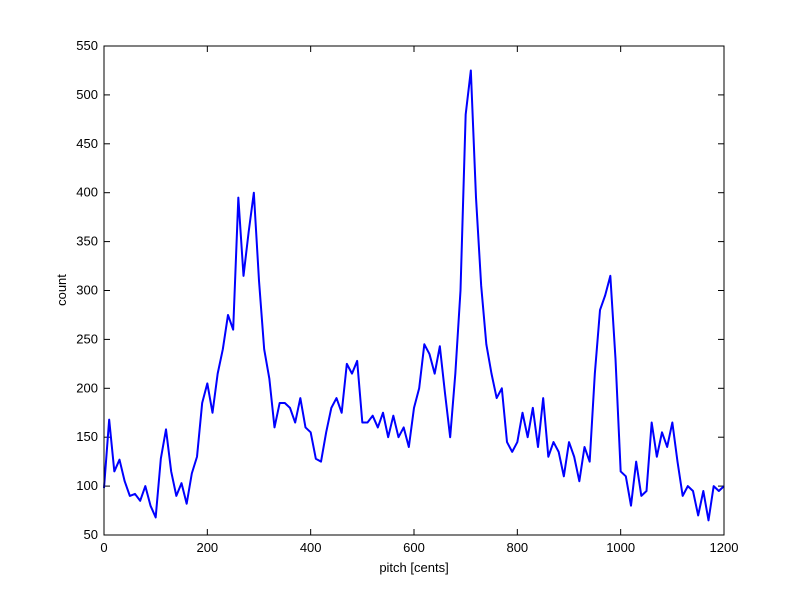 The width and height of the screenshot is (800, 600). What do you see at coordinates (87, 45) in the screenshot?
I see `y-tick-label: 550` at bounding box center [87, 45].